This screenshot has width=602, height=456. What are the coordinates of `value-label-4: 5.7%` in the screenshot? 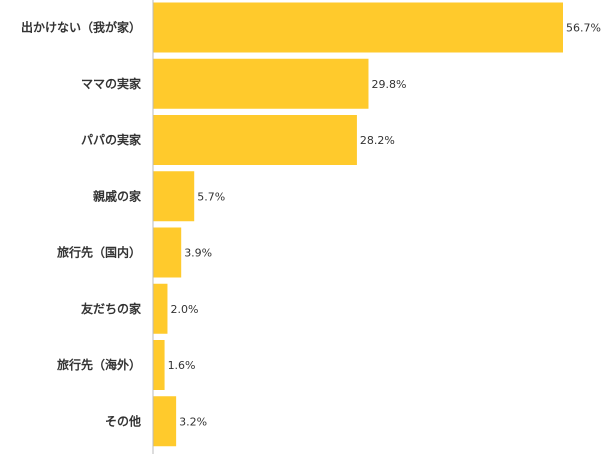 It's located at (211, 196).